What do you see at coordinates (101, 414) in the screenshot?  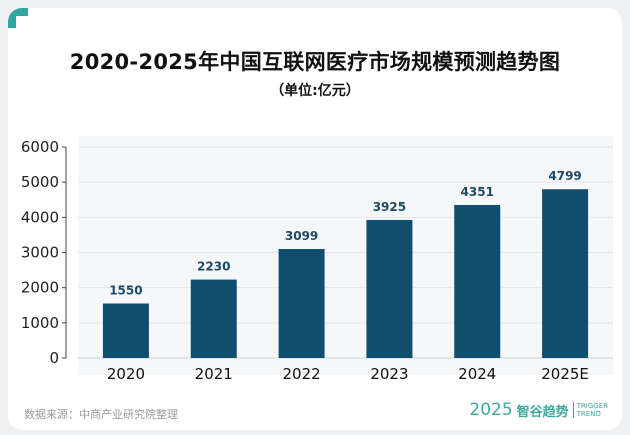 I see `data-source-note: 数据来源：中商产业研究院整理` at bounding box center [101, 414].